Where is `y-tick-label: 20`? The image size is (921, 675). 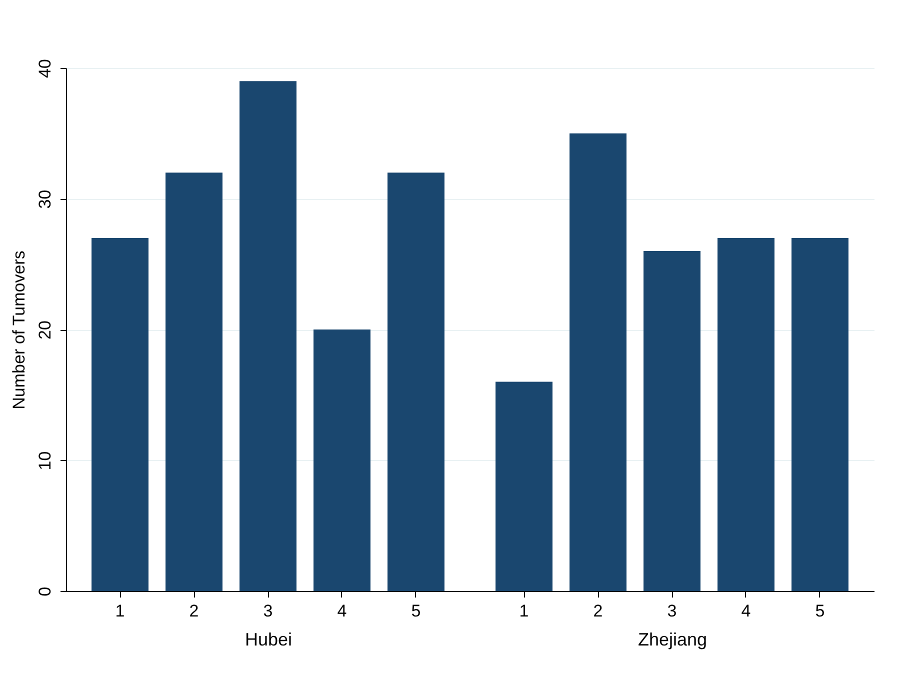 y-tick-label: 20 is located at coordinates (45, 330).